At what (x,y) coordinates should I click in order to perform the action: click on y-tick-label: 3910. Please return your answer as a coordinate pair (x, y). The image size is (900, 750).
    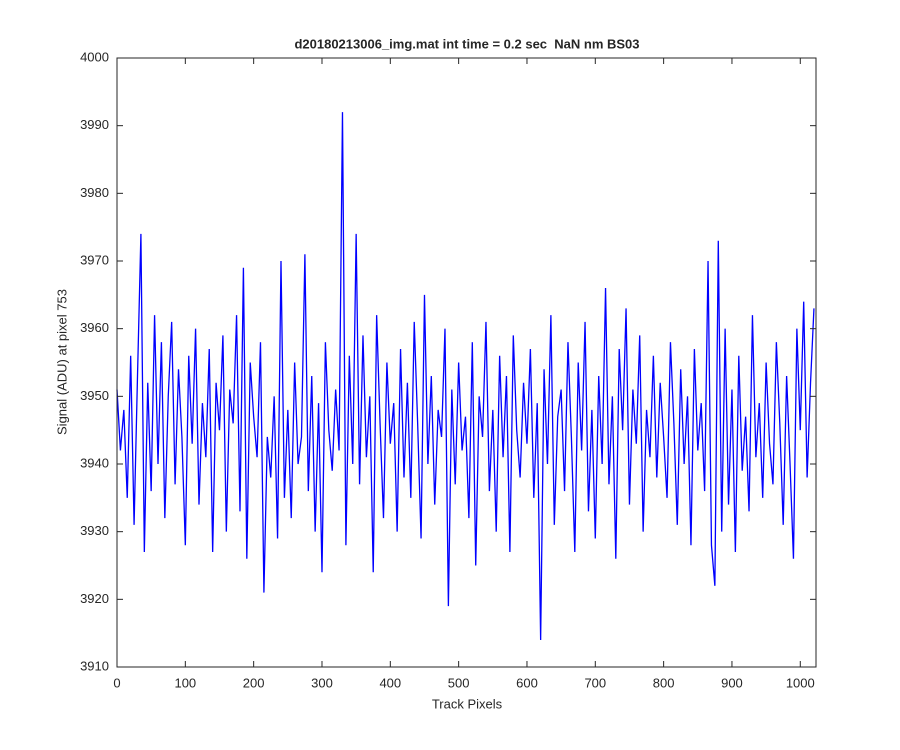
    Looking at the image, I should click on (94, 665).